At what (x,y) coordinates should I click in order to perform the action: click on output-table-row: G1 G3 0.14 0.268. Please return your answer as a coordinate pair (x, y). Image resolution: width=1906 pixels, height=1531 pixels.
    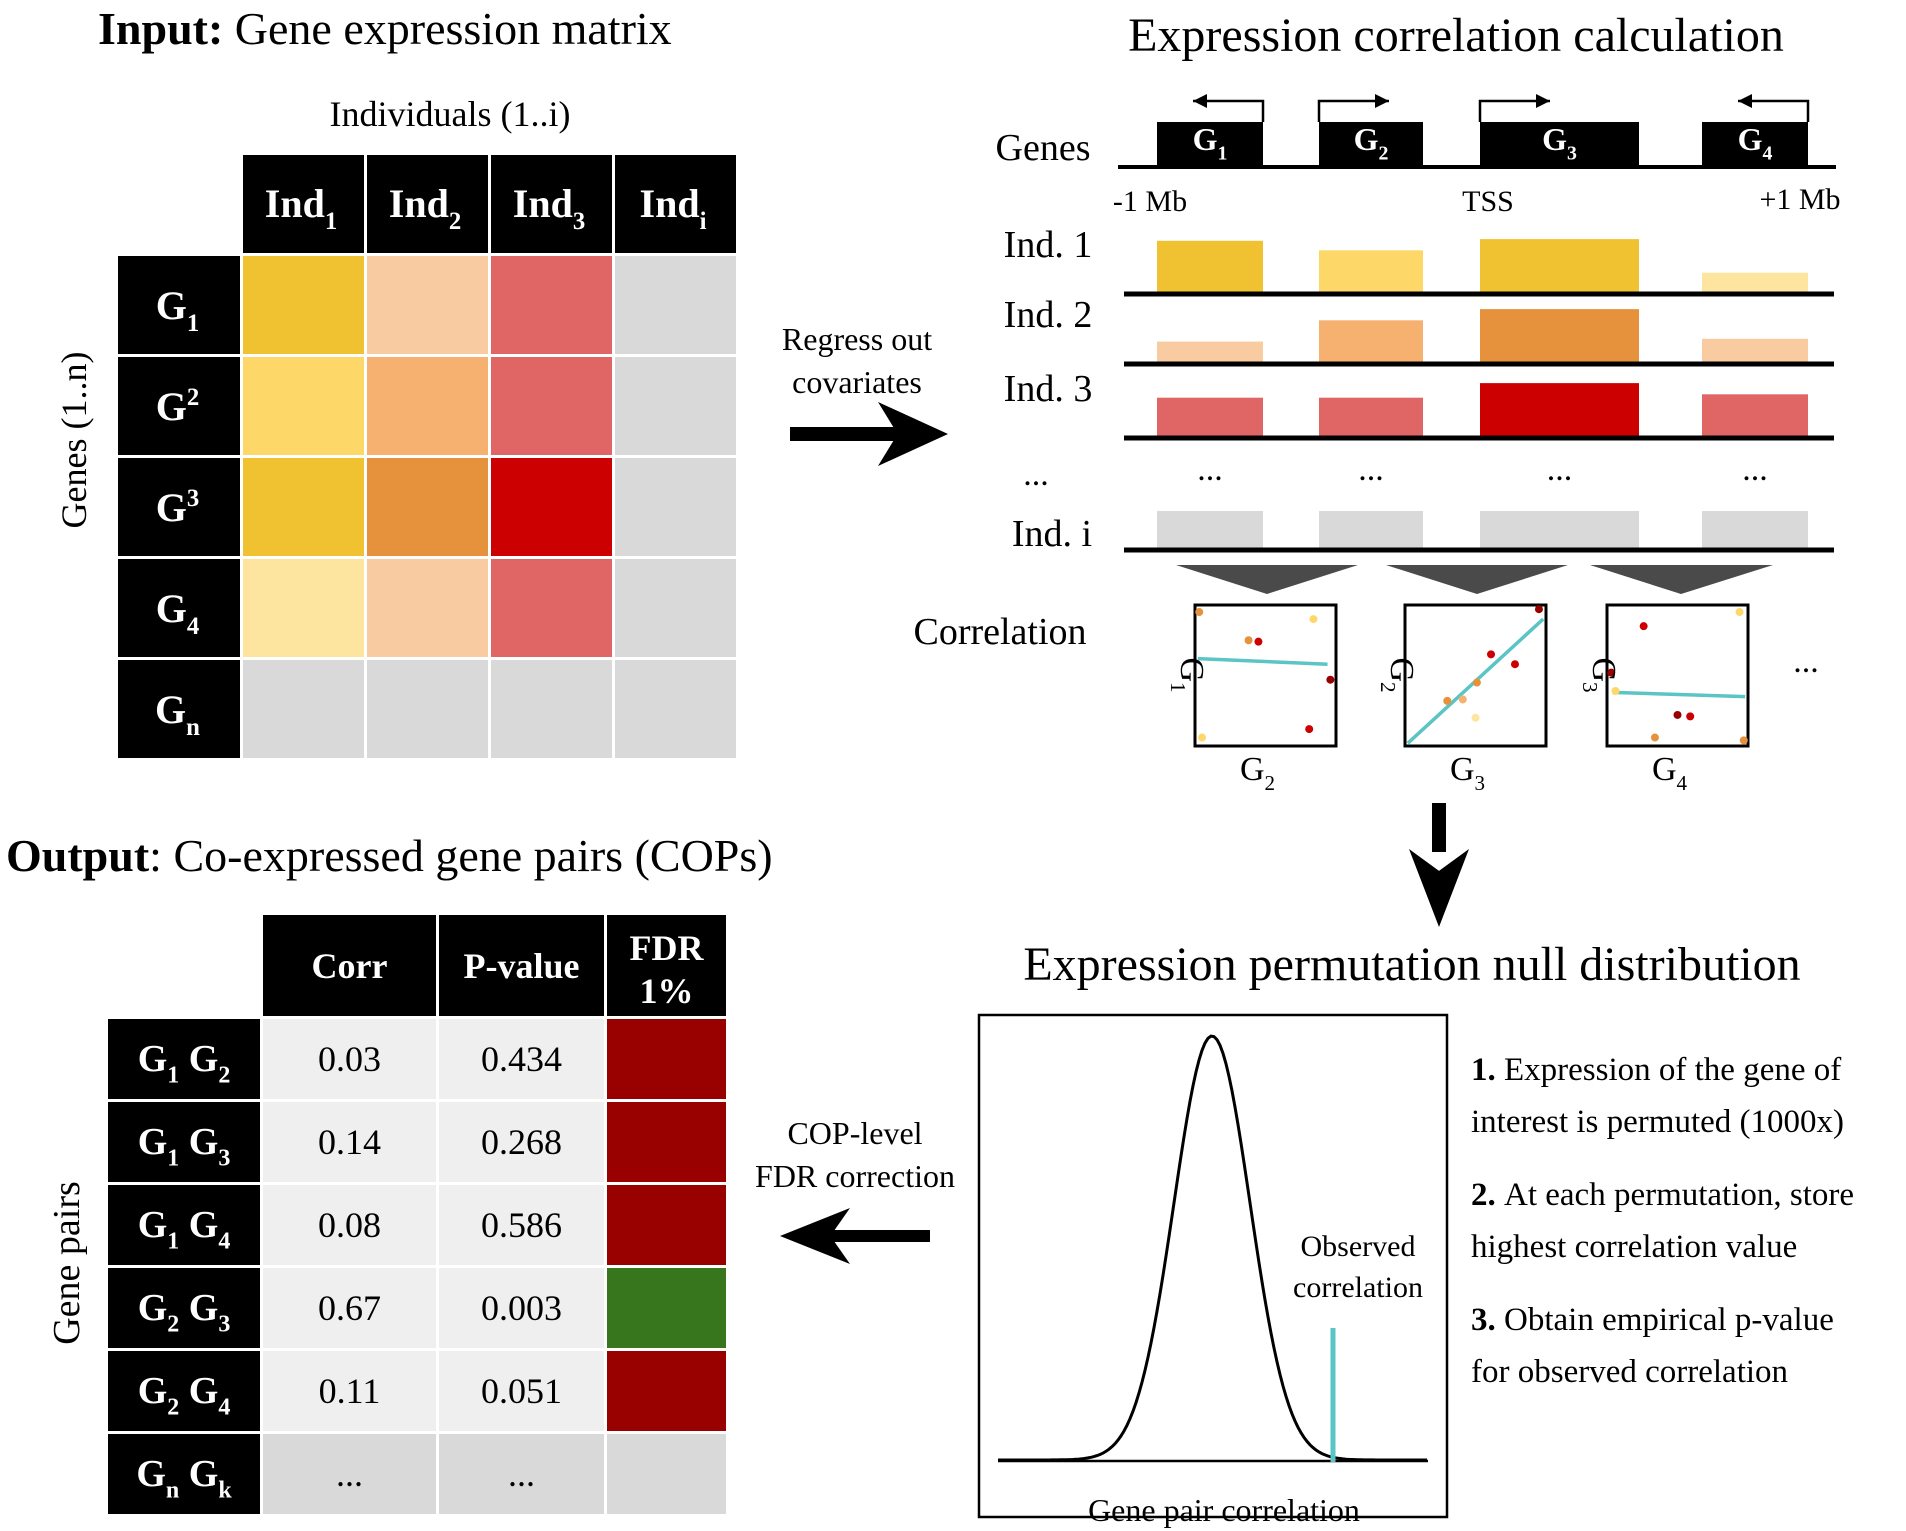
    Looking at the image, I should click on (417, 1142).